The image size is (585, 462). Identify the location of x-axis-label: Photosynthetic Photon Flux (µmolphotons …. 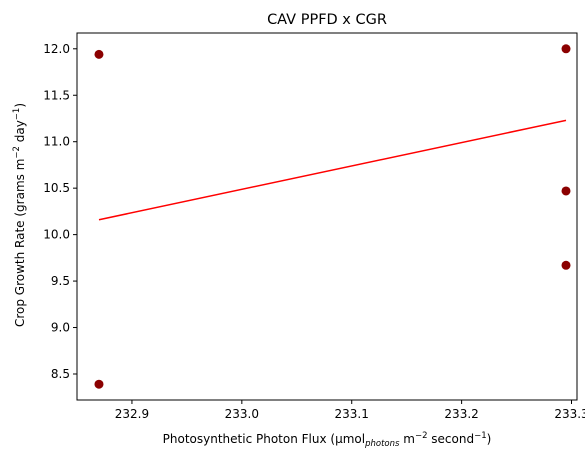
(327, 440).